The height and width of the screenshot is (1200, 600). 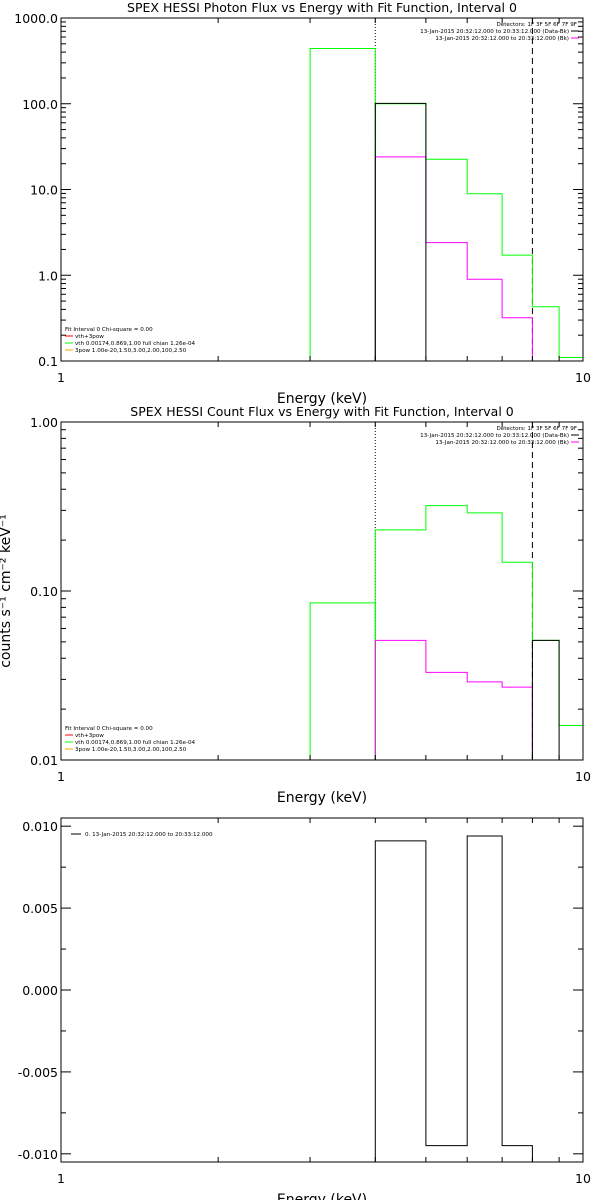 I want to click on y-tick-label: -0.005, so click(x=38, y=1072).